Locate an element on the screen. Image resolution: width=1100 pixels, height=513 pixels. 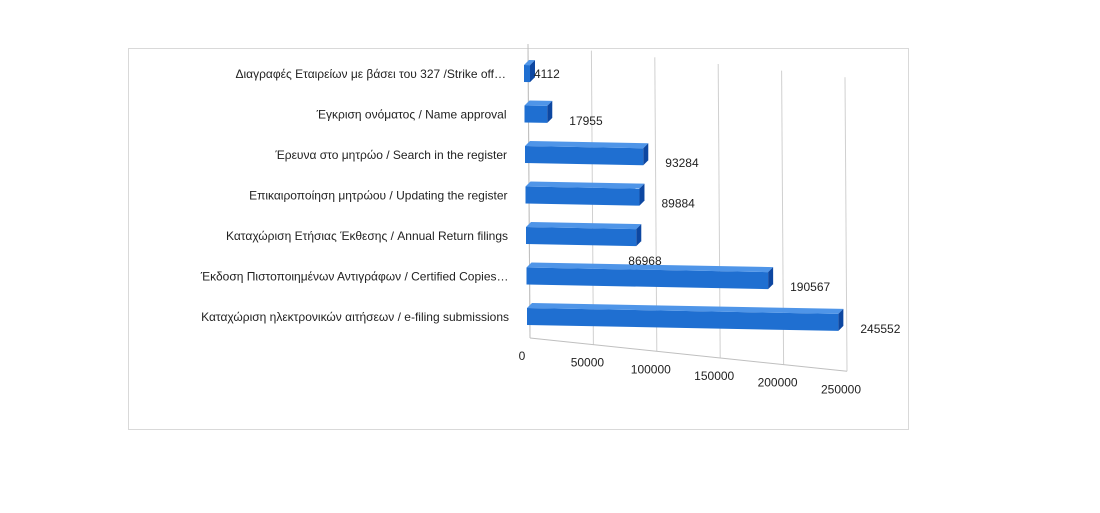
value-label: 86968 is located at coordinates (645, 261).